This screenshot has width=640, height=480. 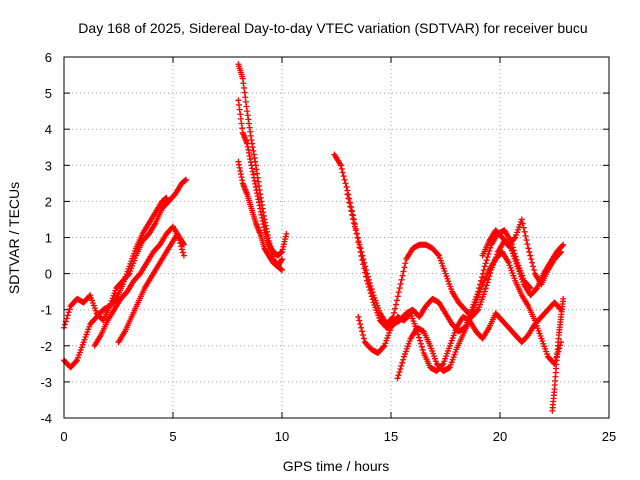 I want to click on y-tick-label: -3, so click(x=46, y=382).